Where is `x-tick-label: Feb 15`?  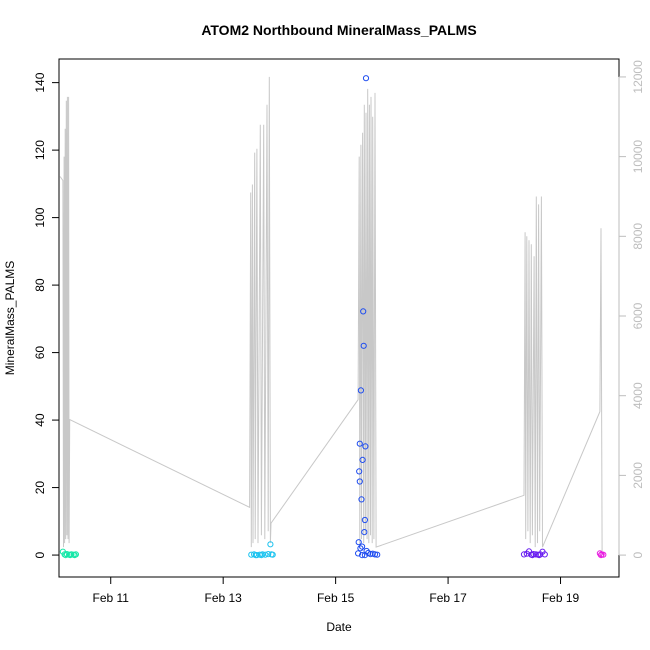 x-tick-label: Feb 15 is located at coordinates (336, 598).